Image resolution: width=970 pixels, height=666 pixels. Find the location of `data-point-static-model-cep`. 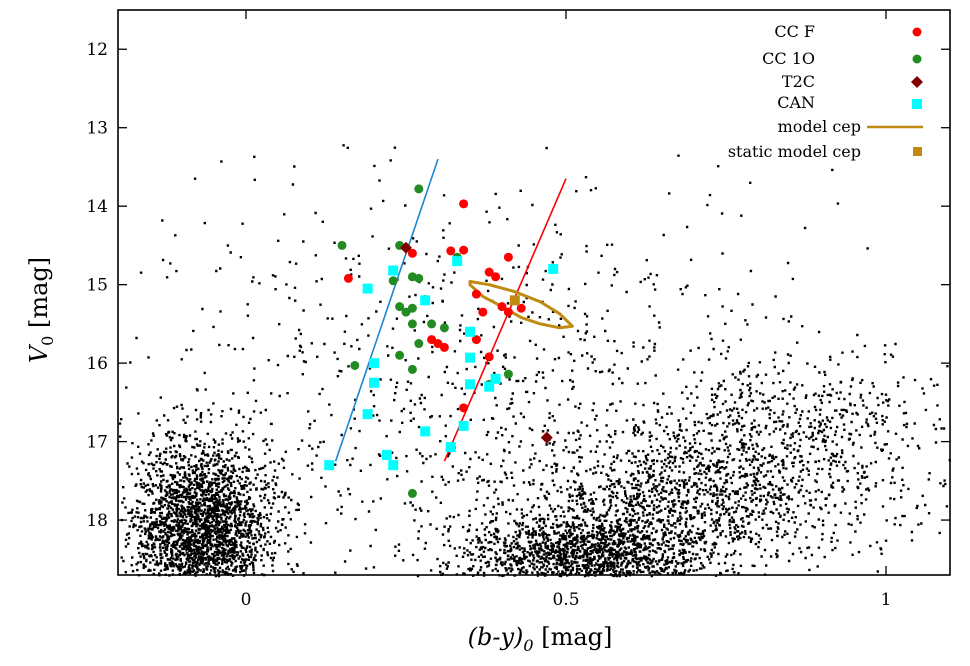

data-point-static-model-cep is located at coordinates (514, 300).